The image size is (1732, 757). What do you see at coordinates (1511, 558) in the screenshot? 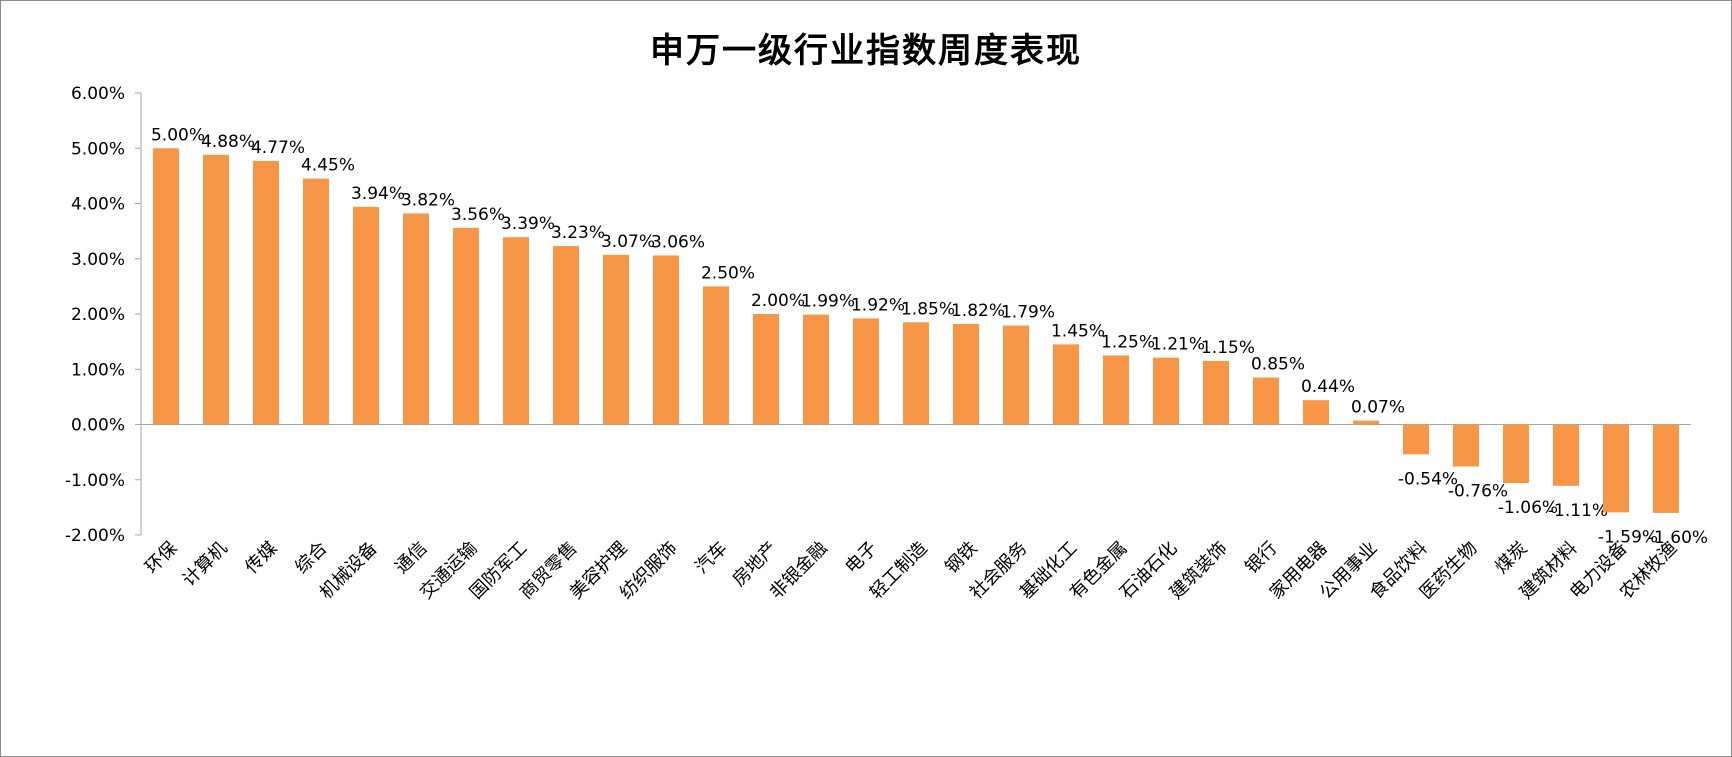
I see `category-label: 煤炭` at bounding box center [1511, 558].